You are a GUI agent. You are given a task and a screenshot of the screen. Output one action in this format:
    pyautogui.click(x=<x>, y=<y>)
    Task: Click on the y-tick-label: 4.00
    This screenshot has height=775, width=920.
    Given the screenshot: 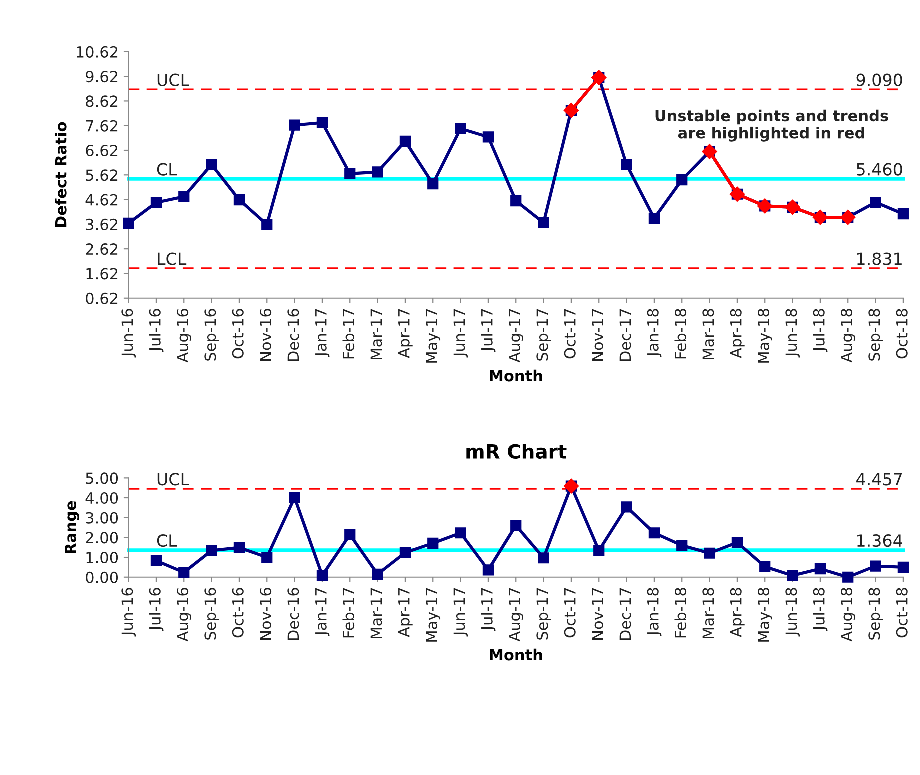 What is the action you would take?
    pyautogui.click(x=102, y=498)
    